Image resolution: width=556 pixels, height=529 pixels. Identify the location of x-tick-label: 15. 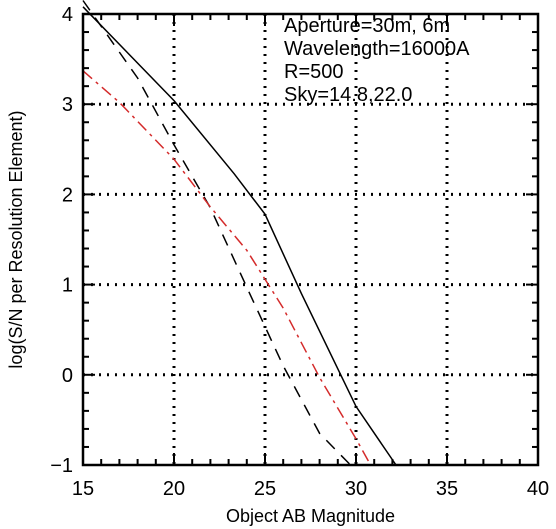
(83, 489).